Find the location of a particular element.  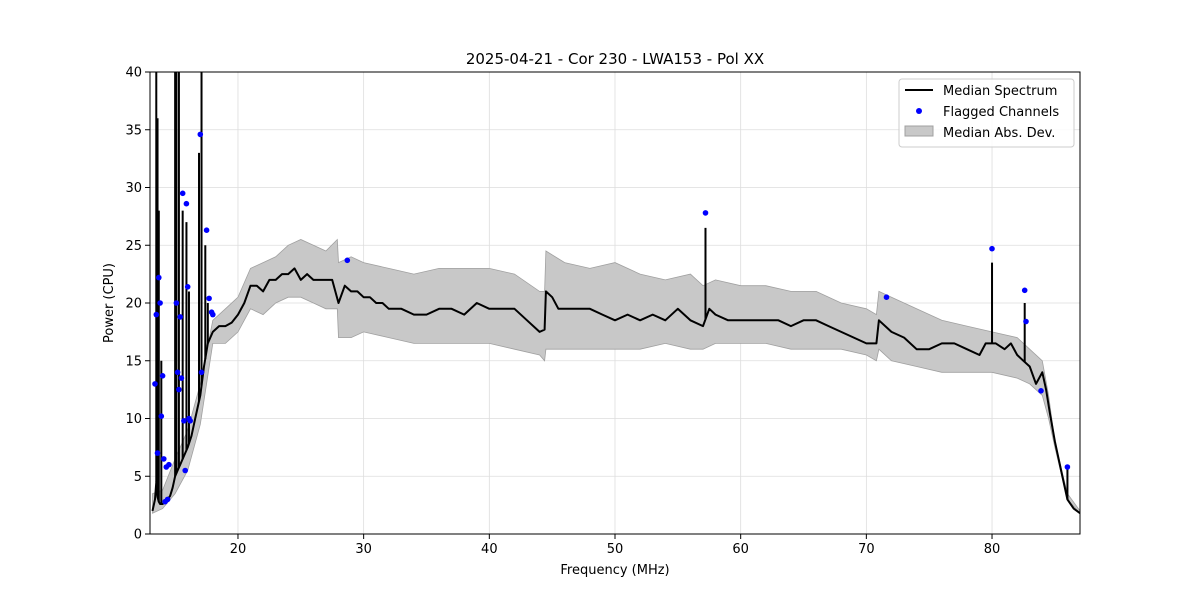

legend-label-flagged-channels: Flagged Channels is located at coordinates (1001, 112).